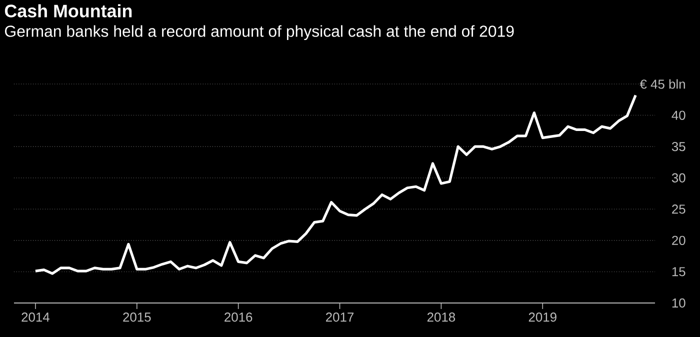 This screenshot has width=700, height=337. What do you see at coordinates (679, 271) in the screenshot?
I see `y-tick-label: 15` at bounding box center [679, 271].